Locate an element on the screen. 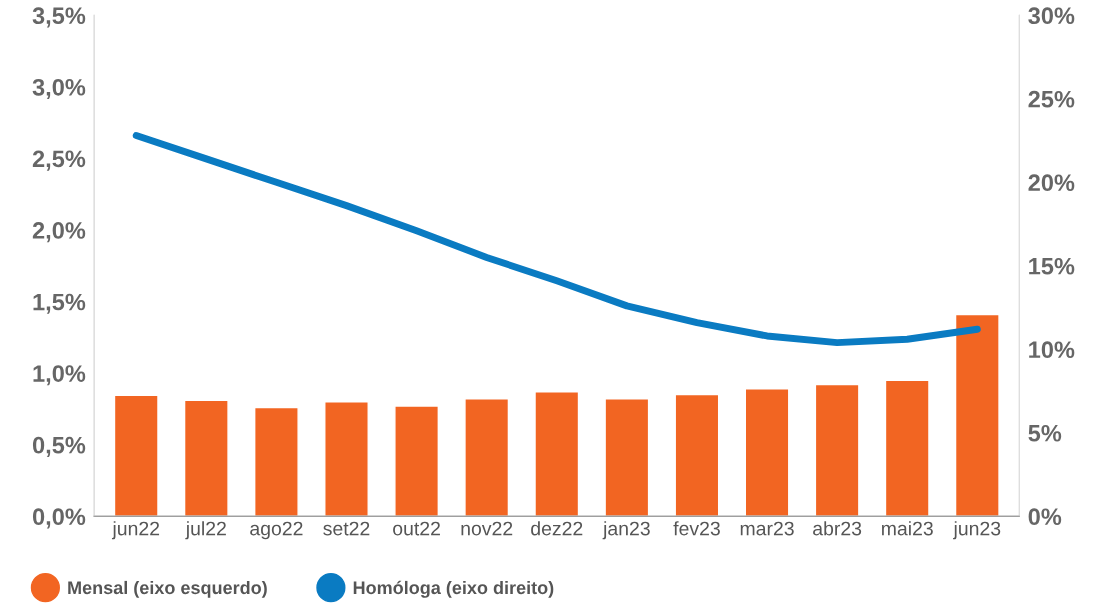 The image size is (1108, 611). x-tick-label: set22 is located at coordinates (346, 528).